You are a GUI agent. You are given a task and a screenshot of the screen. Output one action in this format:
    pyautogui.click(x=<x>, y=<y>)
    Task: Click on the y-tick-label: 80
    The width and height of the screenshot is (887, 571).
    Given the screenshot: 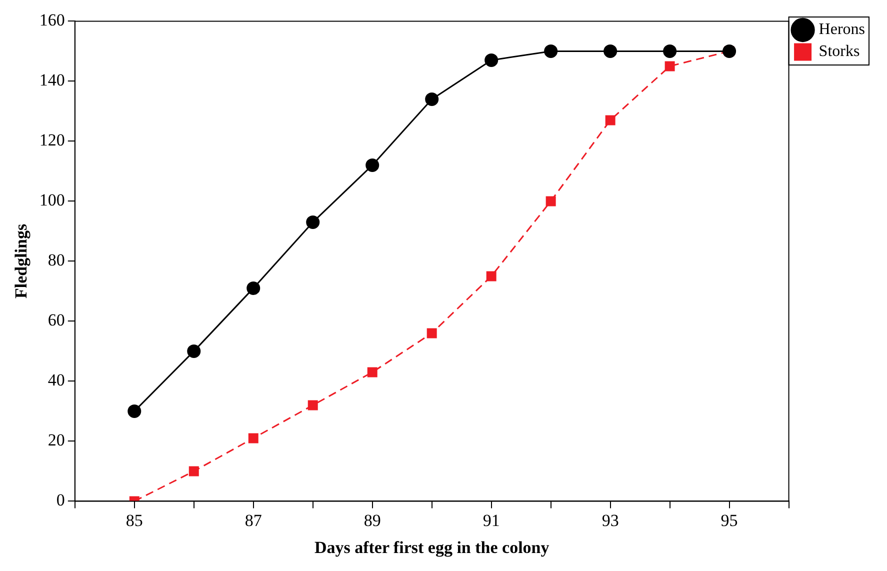 What is the action you would take?
    pyautogui.click(x=56, y=260)
    